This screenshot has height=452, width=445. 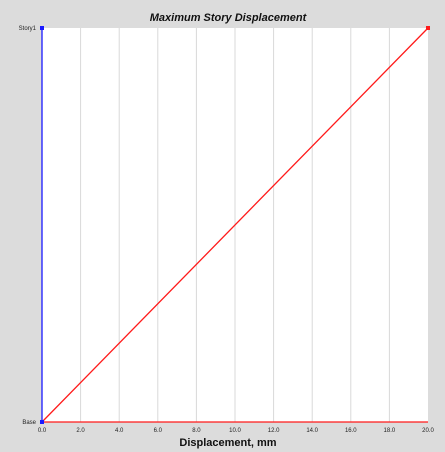 I want to click on x-tick-label: 10.0, so click(x=235, y=431).